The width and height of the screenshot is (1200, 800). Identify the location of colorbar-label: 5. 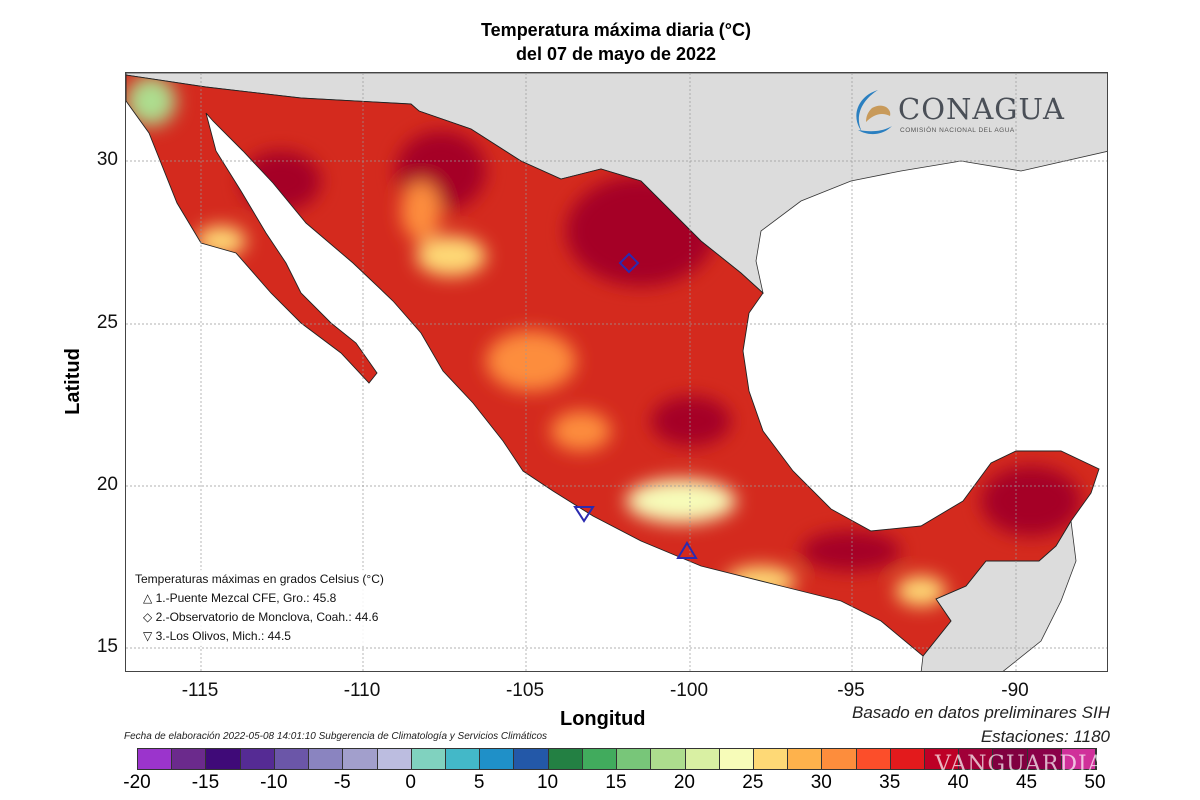
(479, 782).